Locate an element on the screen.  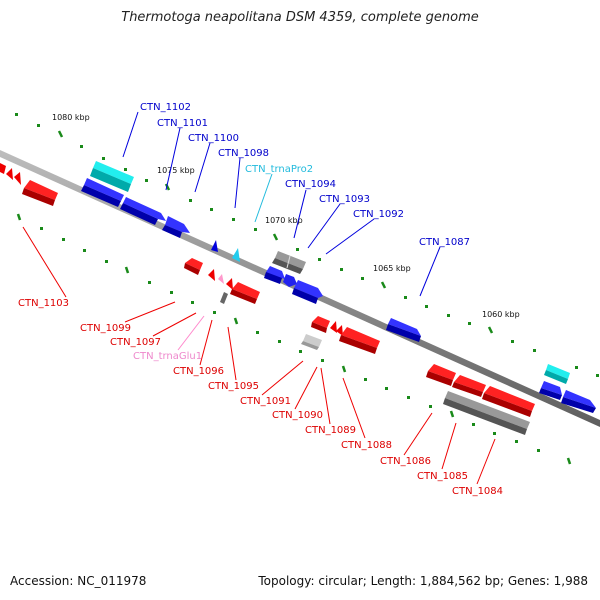
label-CTN_1094: CTN_1094 is located at coordinates (310, 184).